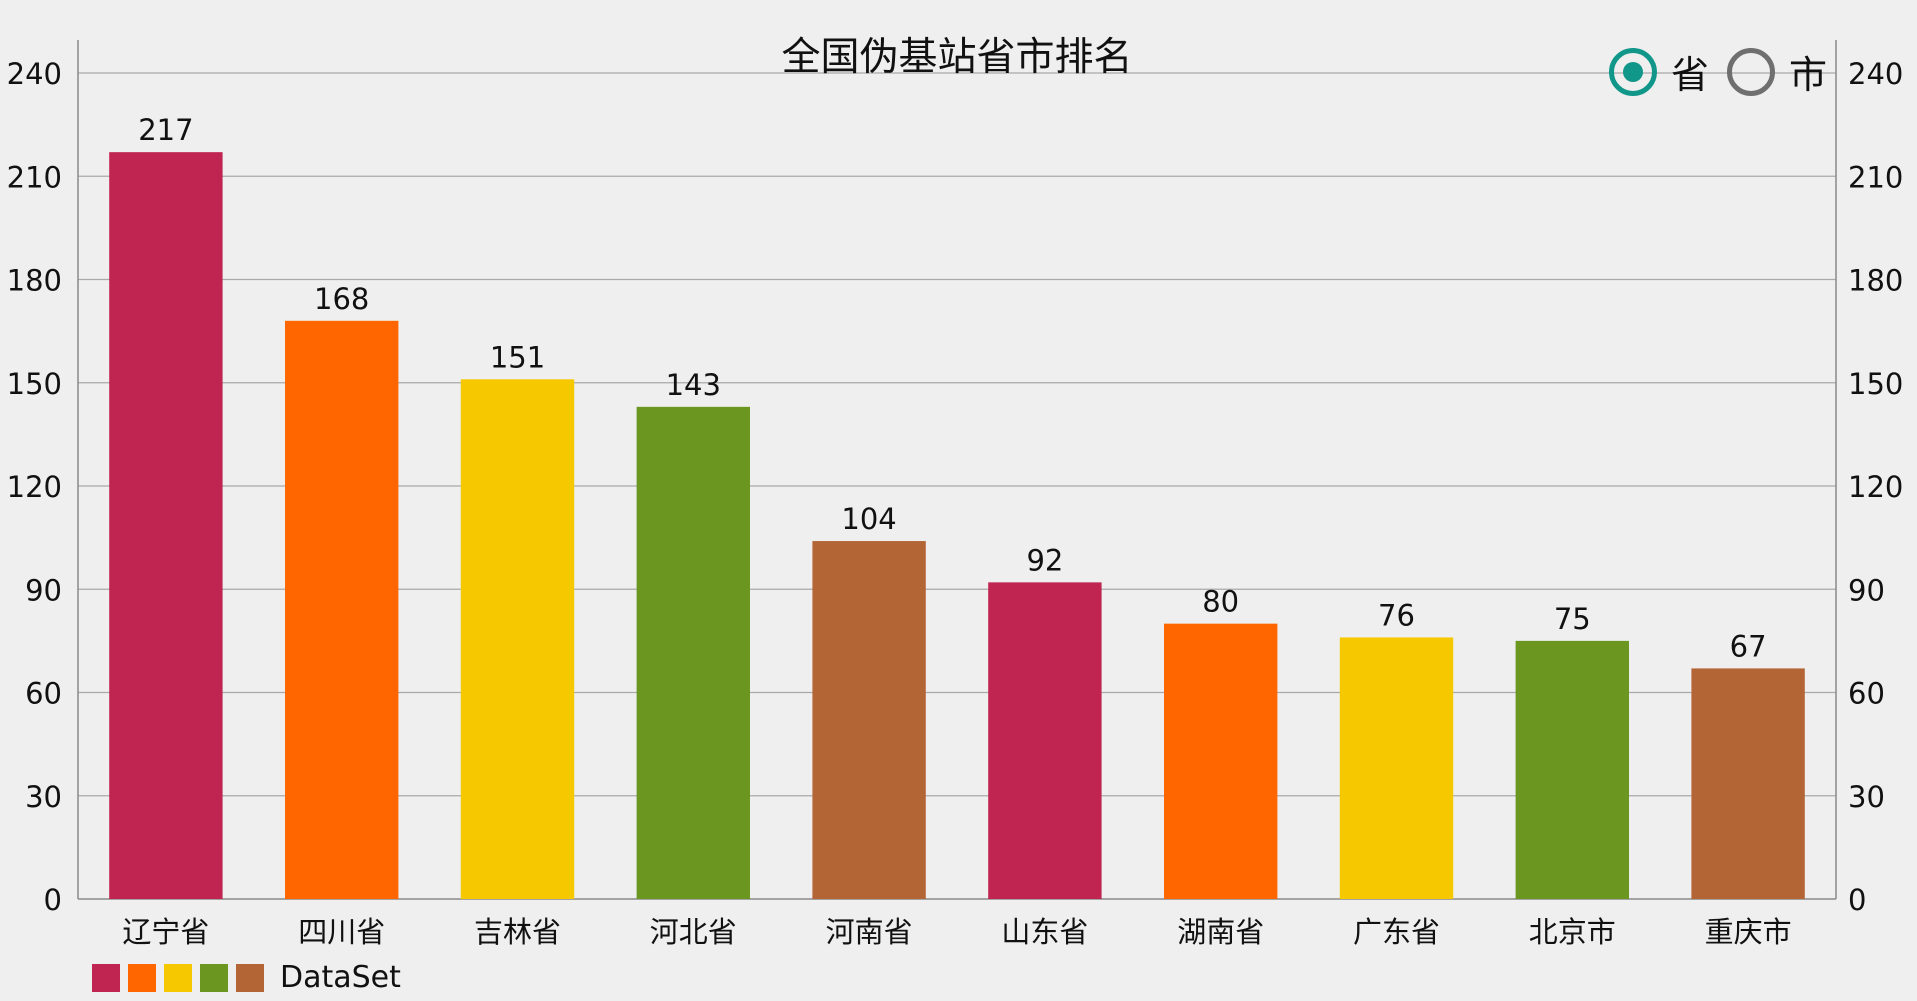  What do you see at coordinates (693, 385) in the screenshot?
I see `data-label: 143` at bounding box center [693, 385].